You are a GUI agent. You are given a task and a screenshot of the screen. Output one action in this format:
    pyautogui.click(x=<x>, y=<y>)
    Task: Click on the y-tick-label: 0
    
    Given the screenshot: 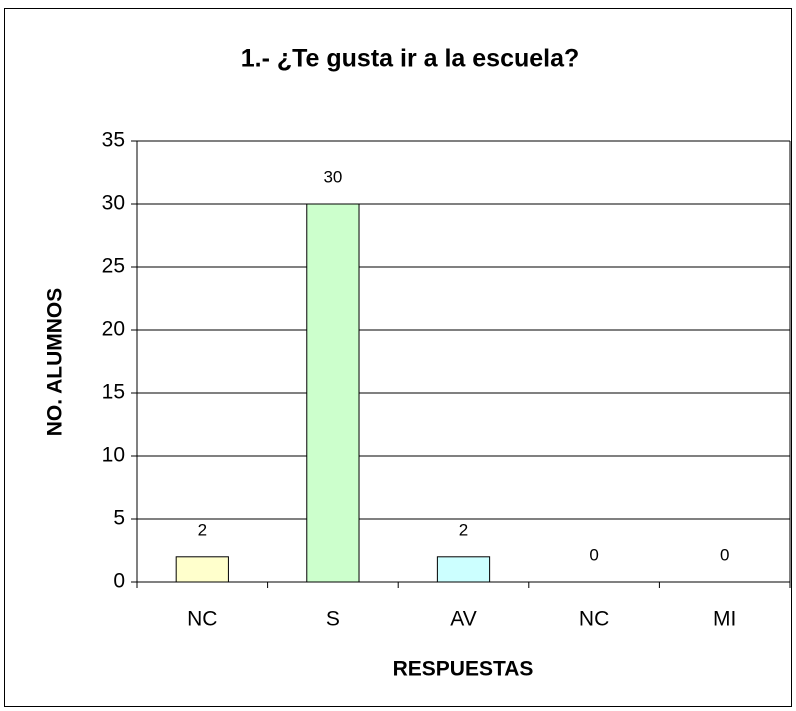 What is the action you would take?
    pyautogui.click(x=119, y=581)
    